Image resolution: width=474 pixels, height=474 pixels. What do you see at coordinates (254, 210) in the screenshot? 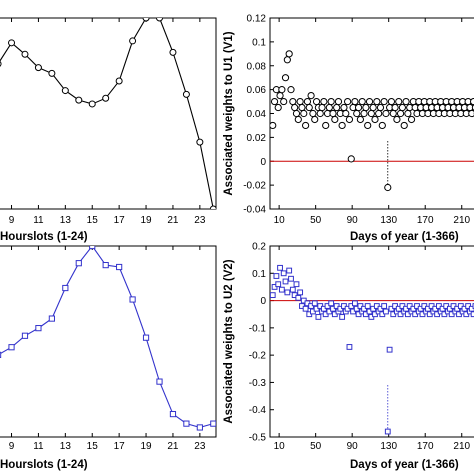
I see `y-tick-label: -0.04` at bounding box center [254, 210].